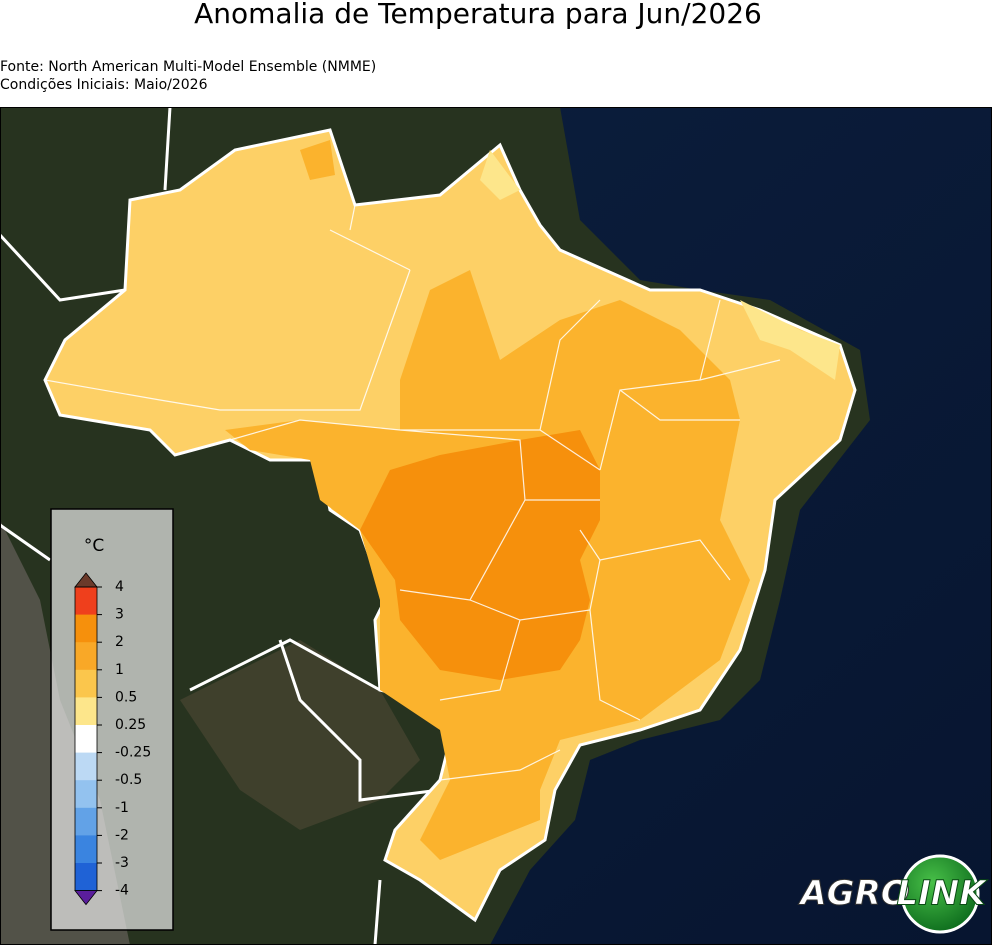 This screenshot has height=949, width=992. What do you see at coordinates (119, 642) in the screenshot?
I see `colorbar-tick-label: 2` at bounding box center [119, 642].